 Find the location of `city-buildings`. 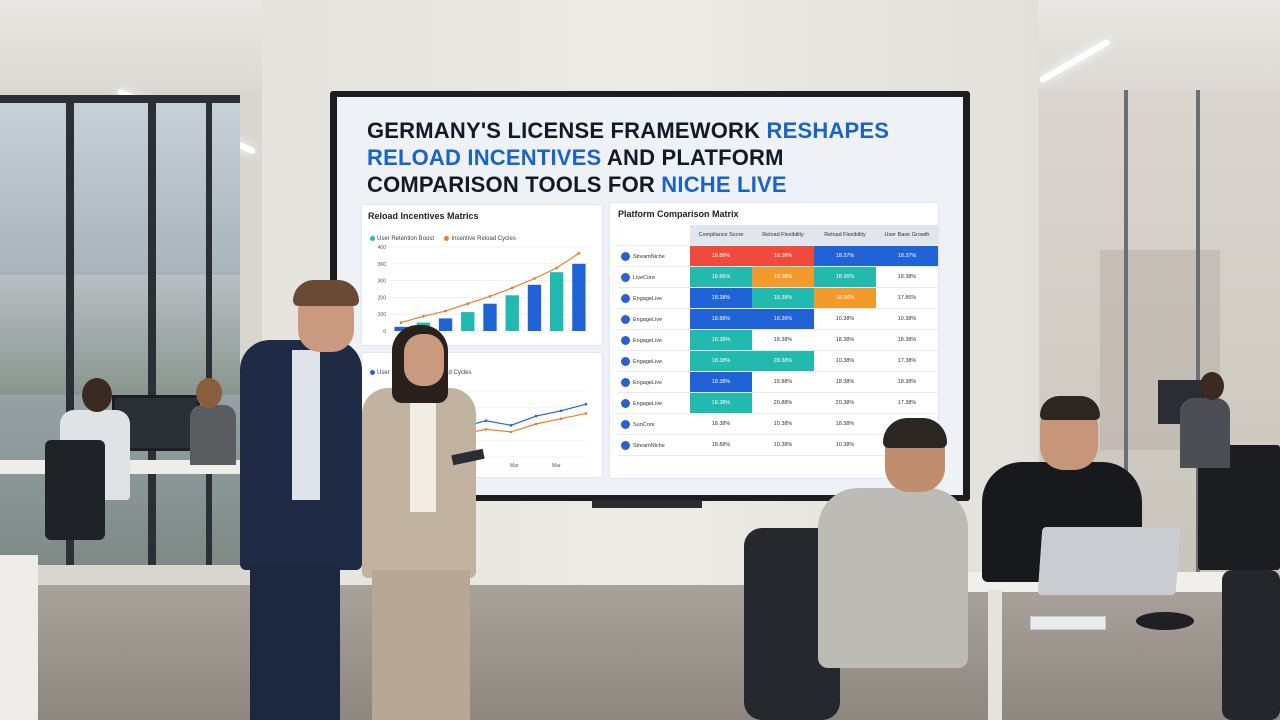

city-buildings is located at coordinates (120, 335).